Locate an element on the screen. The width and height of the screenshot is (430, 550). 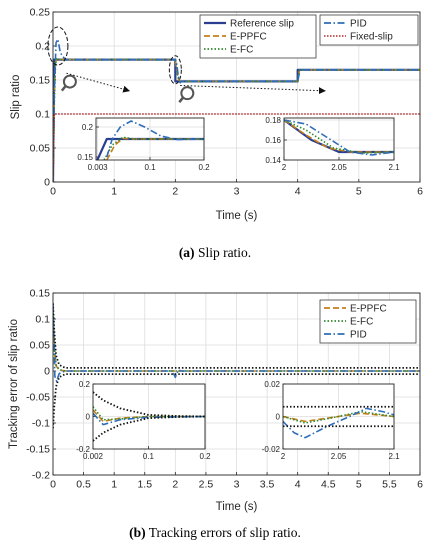
y-tick-label: 0.25 is located at coordinates (40, 13).